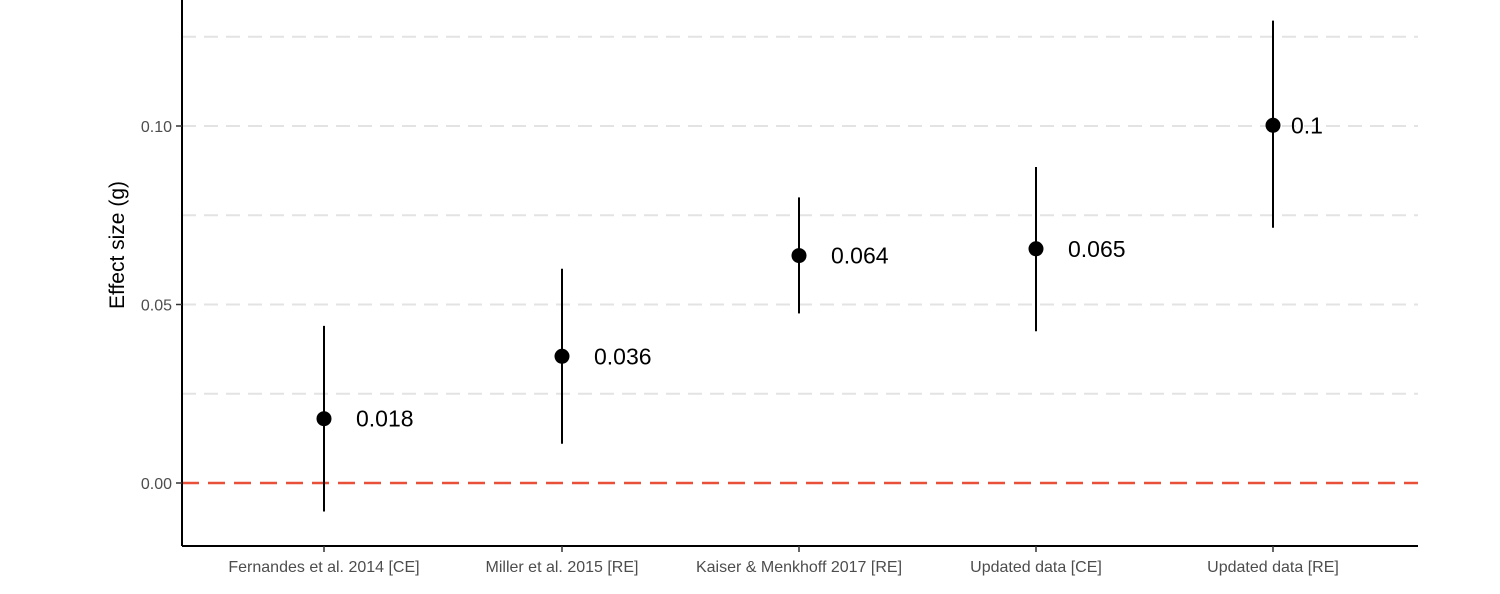 This screenshot has height=594, width=1500. I want to click on y-tick-label: 0.05, so click(156, 306).